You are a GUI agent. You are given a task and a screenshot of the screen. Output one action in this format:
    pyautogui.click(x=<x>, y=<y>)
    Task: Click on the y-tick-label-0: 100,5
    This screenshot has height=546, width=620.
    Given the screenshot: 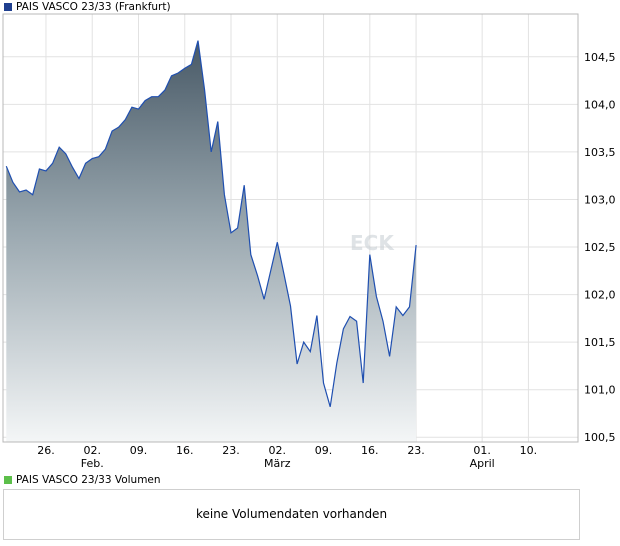 What is the action you would take?
    pyautogui.click(x=600, y=437)
    